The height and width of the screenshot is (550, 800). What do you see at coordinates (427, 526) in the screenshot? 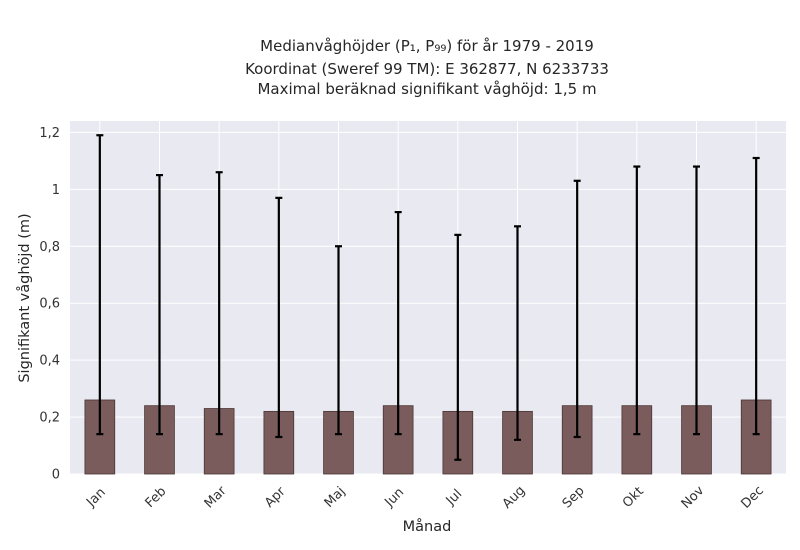
I see `x-axis-label: Månad` at bounding box center [427, 526].